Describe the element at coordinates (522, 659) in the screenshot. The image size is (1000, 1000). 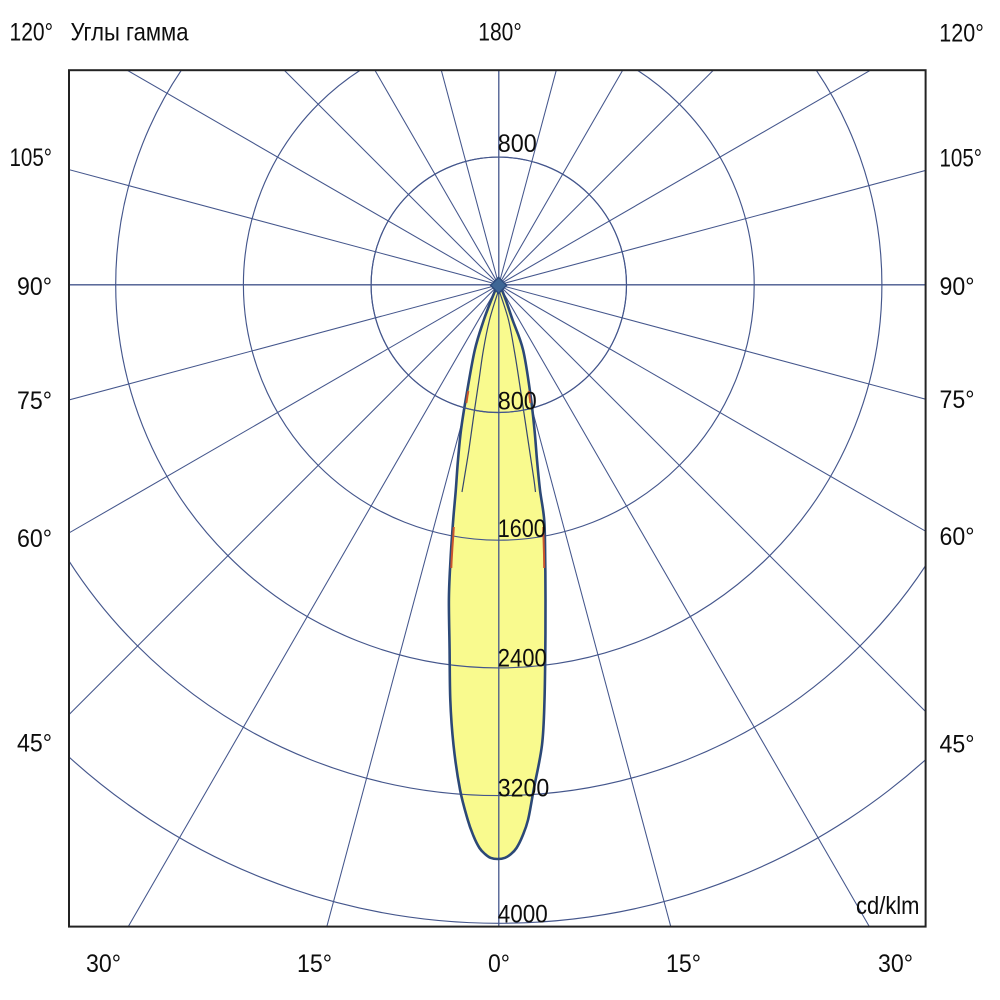
I see `svg-text: 2400` at that location.